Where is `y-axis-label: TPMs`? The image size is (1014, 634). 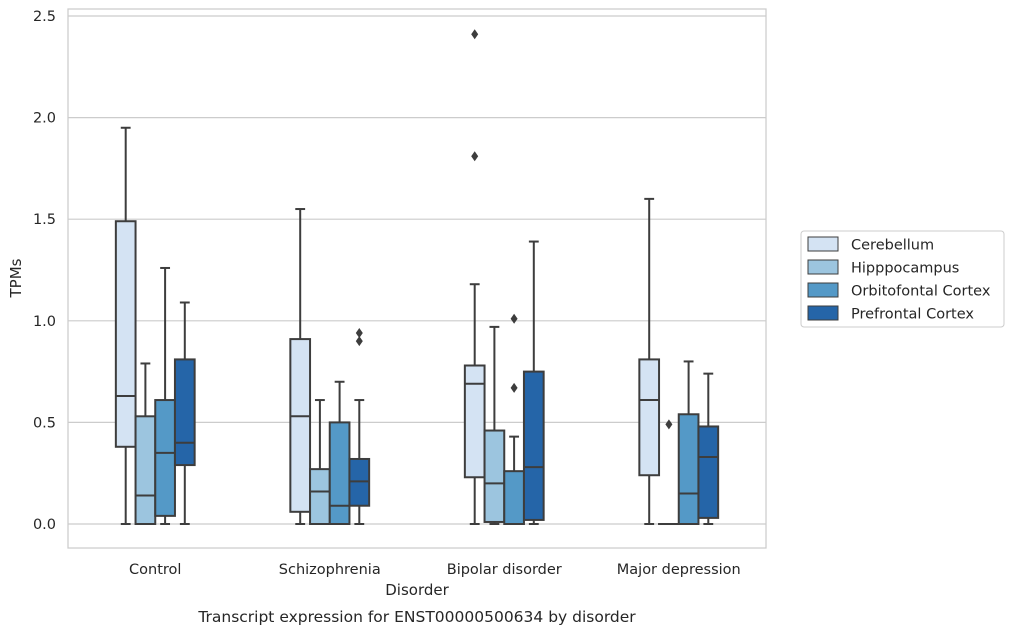
y-axis-label: TPMs is located at coordinates (16, 278).